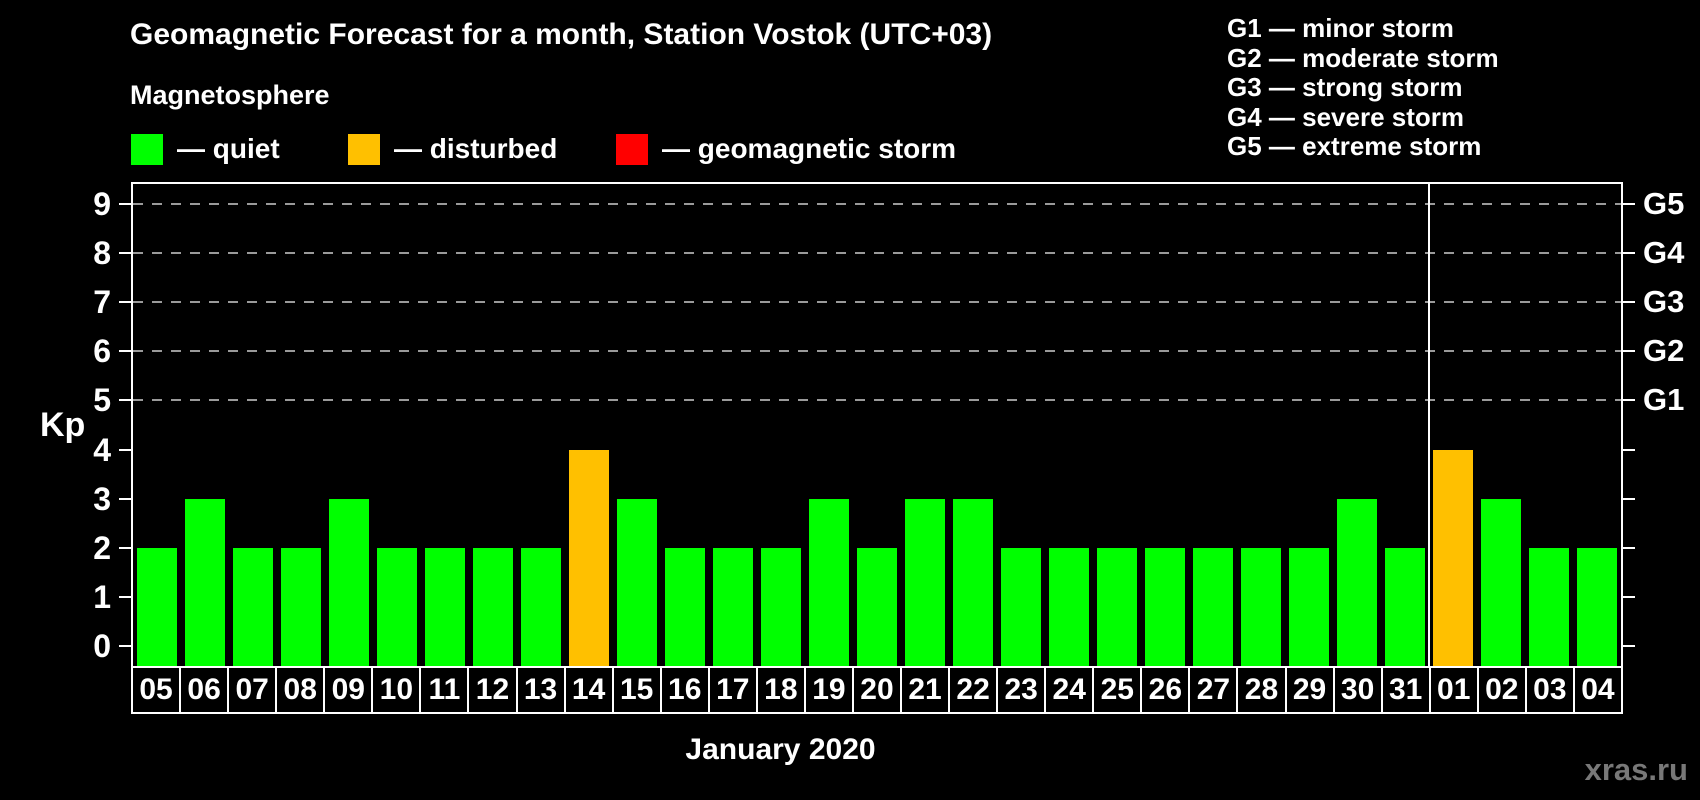  Describe the element at coordinates (588, 690) in the screenshot. I see `day-label-14: 14` at that location.